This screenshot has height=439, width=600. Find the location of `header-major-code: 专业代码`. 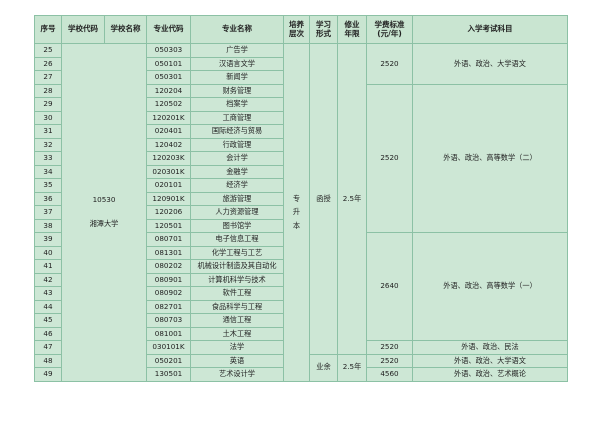

header-major-code: 专业代码 is located at coordinates (168, 29).